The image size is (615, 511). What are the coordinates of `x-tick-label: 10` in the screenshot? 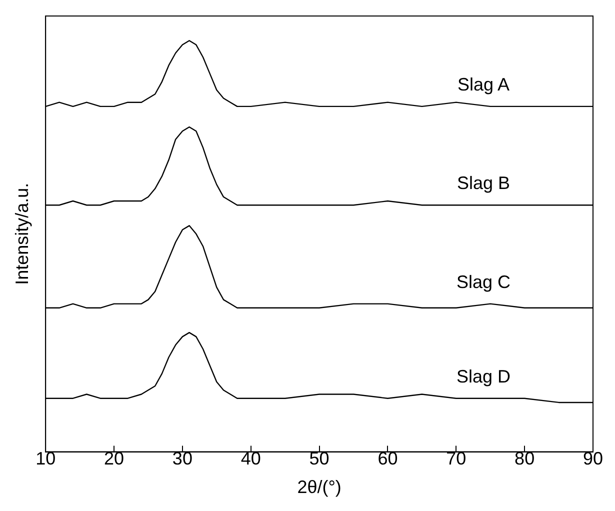 It's located at (46, 458).